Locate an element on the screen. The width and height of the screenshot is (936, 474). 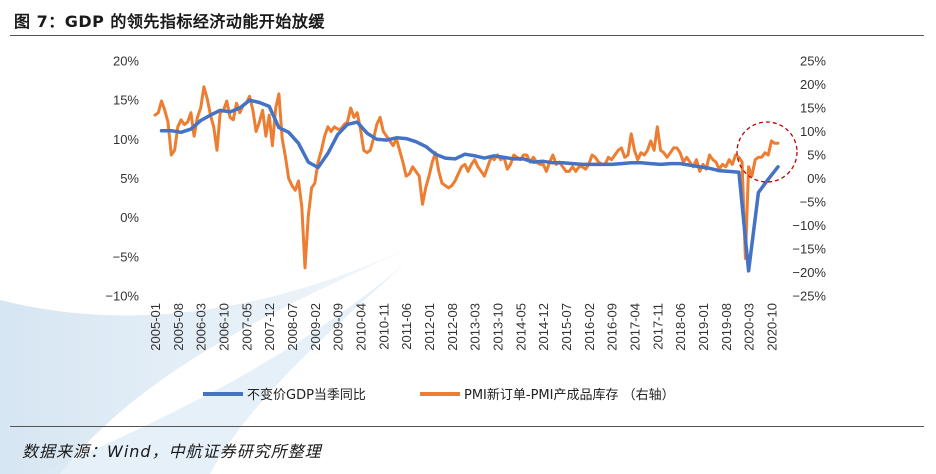
right-tick-label: 20% is located at coordinates (813, 84).